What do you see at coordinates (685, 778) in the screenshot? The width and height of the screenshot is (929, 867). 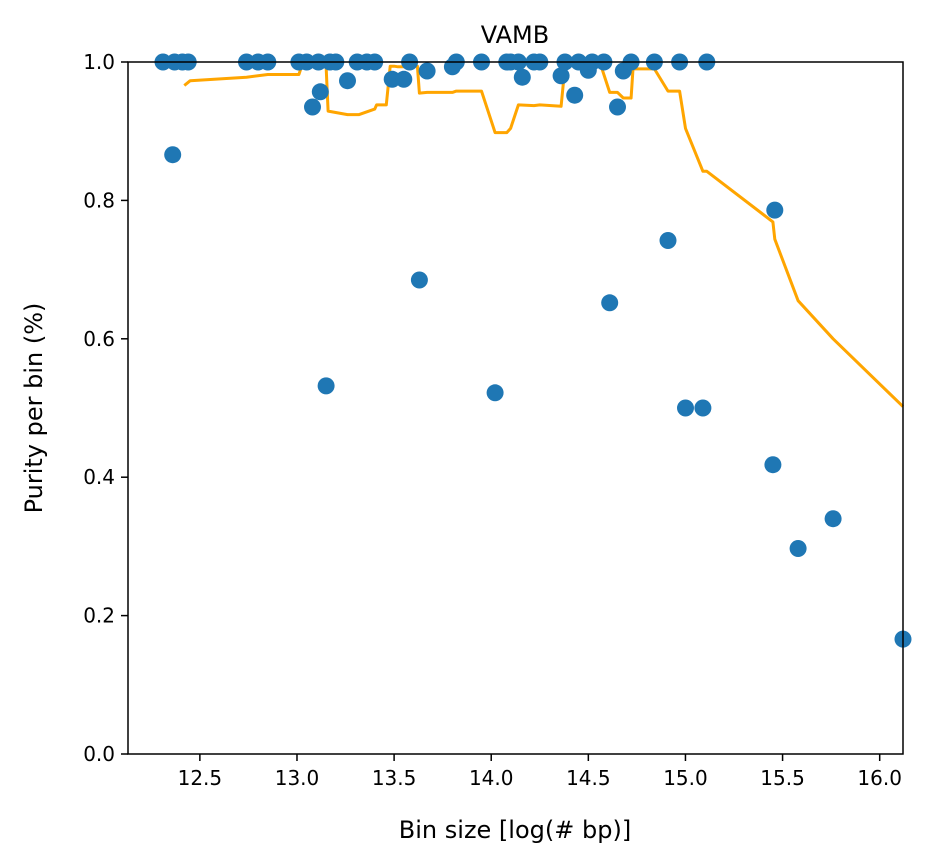 I see `x-tick-label: 15.0` at bounding box center [685, 778].